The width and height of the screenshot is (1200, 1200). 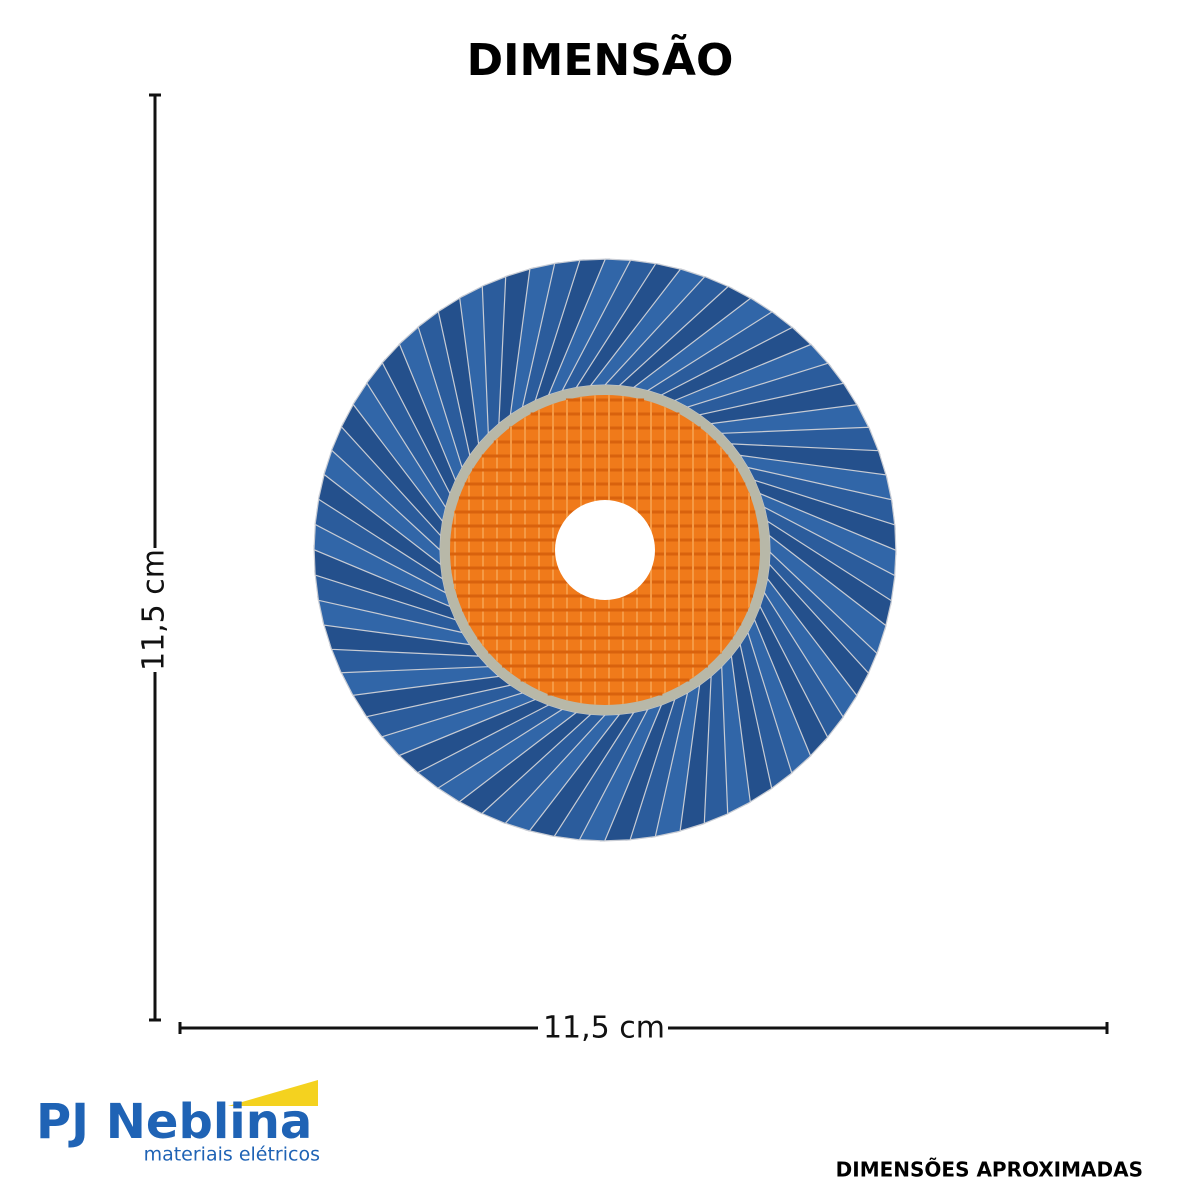 I want to click on logo-shape, so click(x=273, y=1093).